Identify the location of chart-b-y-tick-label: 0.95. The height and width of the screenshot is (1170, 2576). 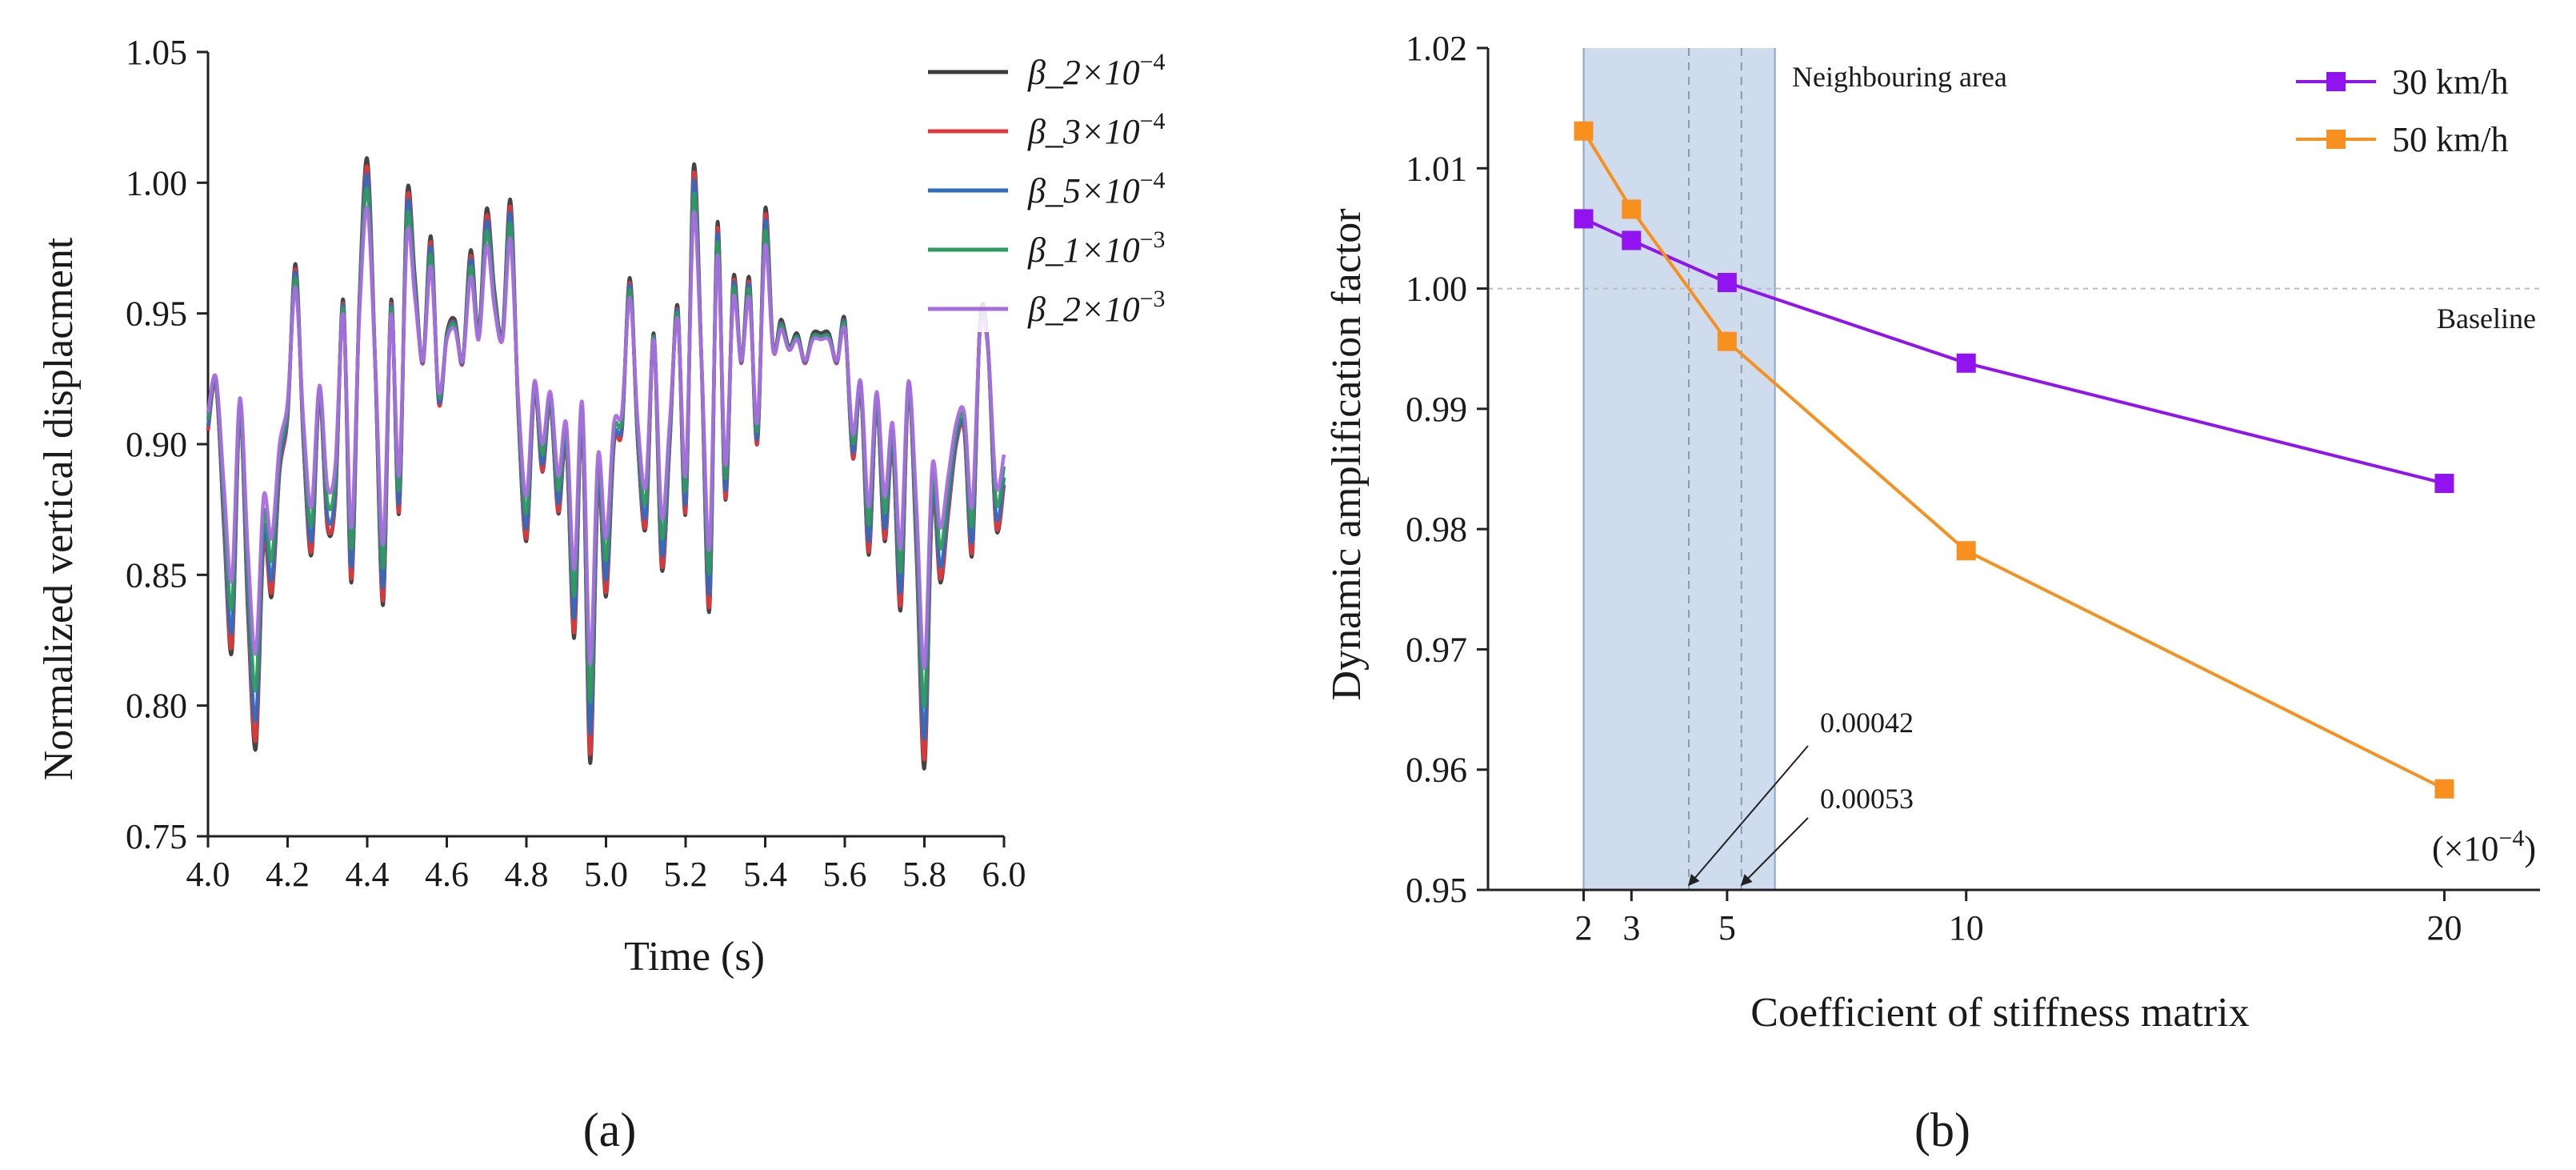
(1436, 891).